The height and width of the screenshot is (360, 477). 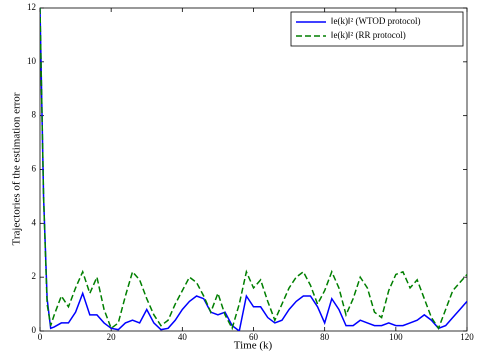 I want to click on y-tick-label: 0, so click(x=34, y=330).